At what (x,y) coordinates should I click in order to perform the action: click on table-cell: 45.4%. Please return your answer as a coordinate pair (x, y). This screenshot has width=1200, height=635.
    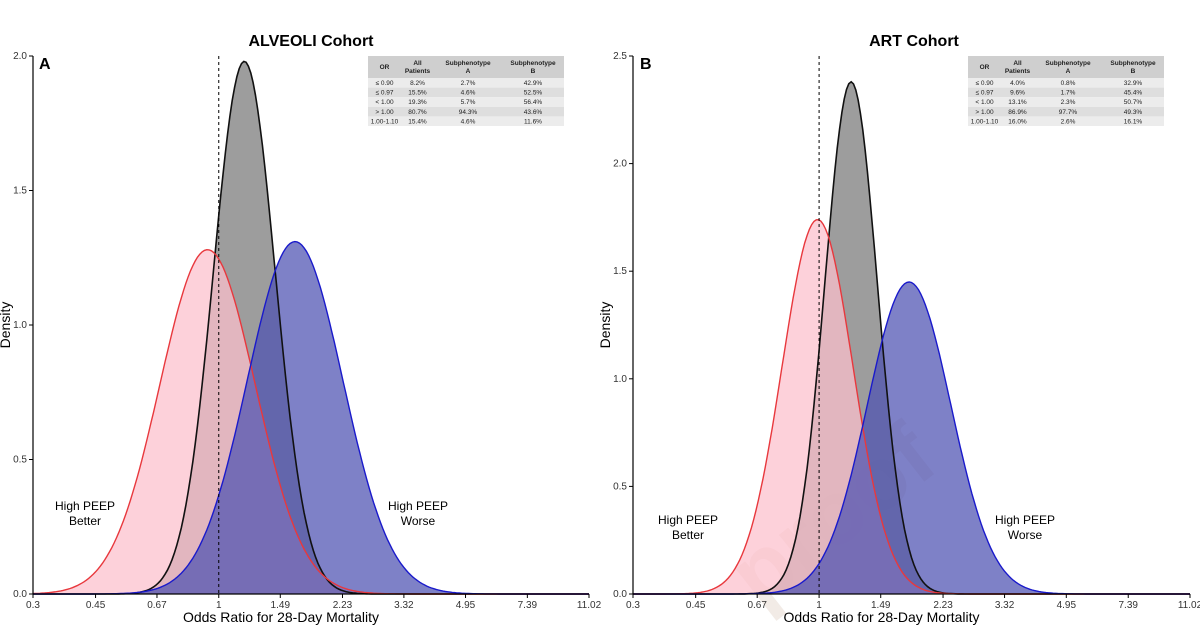
    Looking at the image, I should click on (1133, 93).